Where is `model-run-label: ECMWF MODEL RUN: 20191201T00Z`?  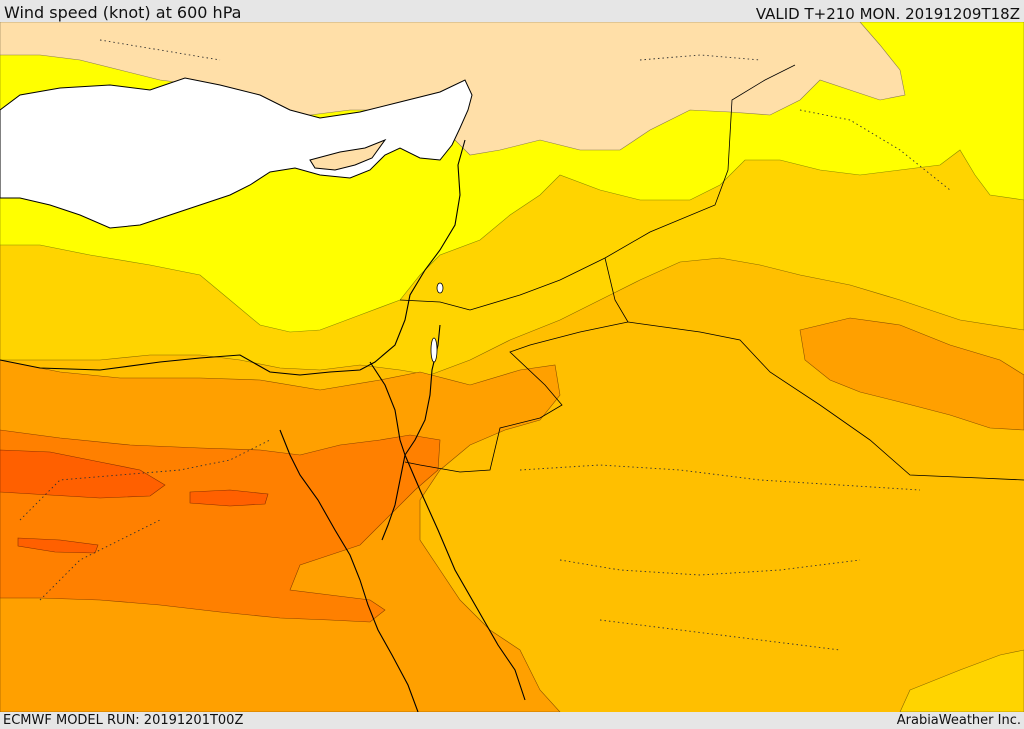 model-run-label: ECMWF MODEL RUN: 20191201T00Z is located at coordinates (123, 720).